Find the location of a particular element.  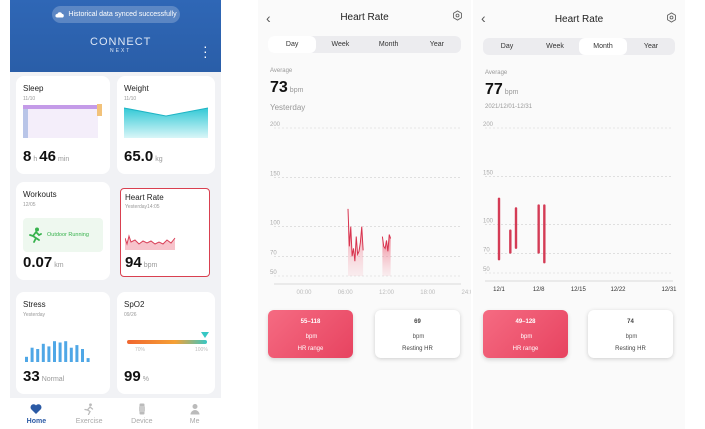

hr-range-card: 49–128 bpm HR range is located at coordinates (525, 334).